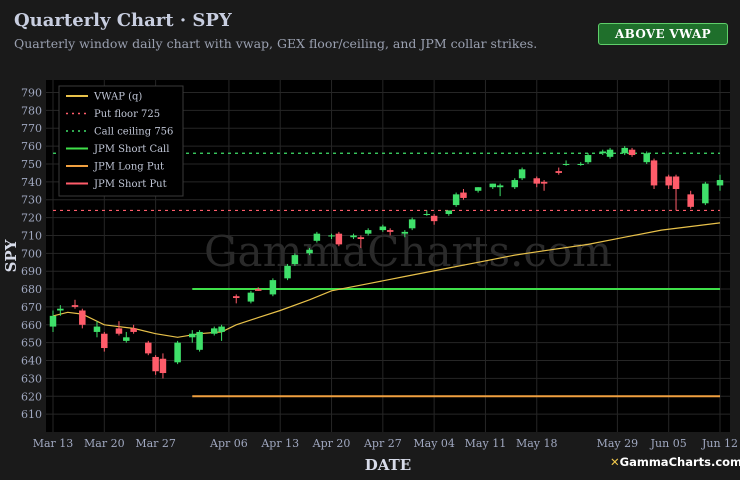 This screenshot has width=740, height=480. I want to click on y-tick-label: 690, so click(31, 271).